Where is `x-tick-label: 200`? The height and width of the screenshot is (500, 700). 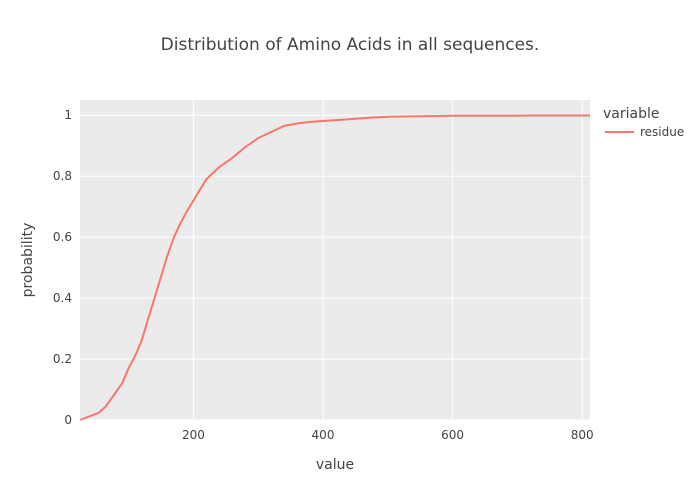 x-tick-label: 200 is located at coordinates (193, 435).